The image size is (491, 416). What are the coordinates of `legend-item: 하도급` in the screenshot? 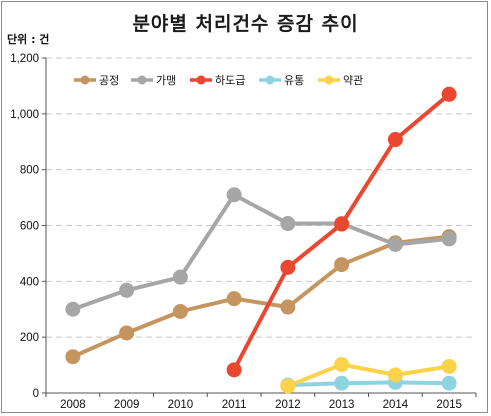 It's located at (217, 80).